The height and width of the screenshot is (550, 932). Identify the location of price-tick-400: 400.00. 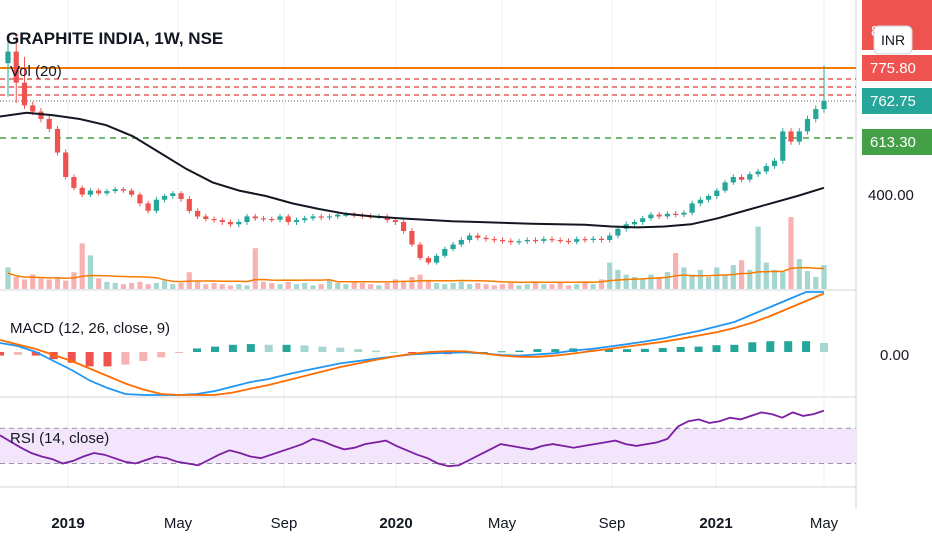
(891, 195).